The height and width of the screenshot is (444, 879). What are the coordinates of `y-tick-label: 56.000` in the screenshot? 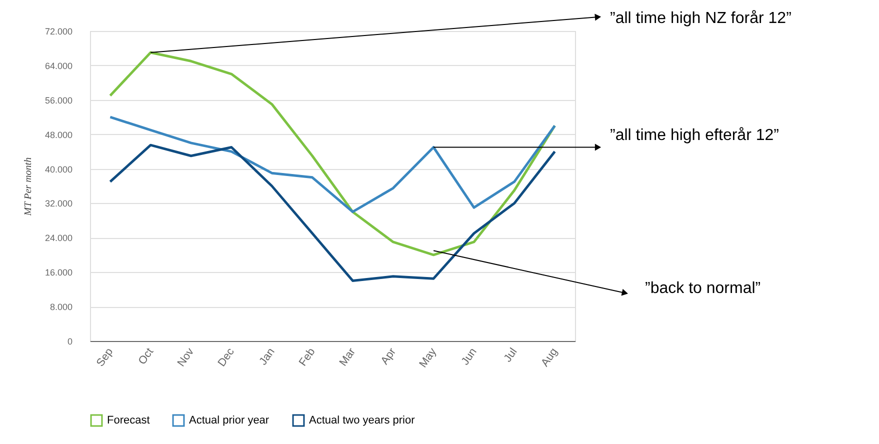 It's located at (58, 100).